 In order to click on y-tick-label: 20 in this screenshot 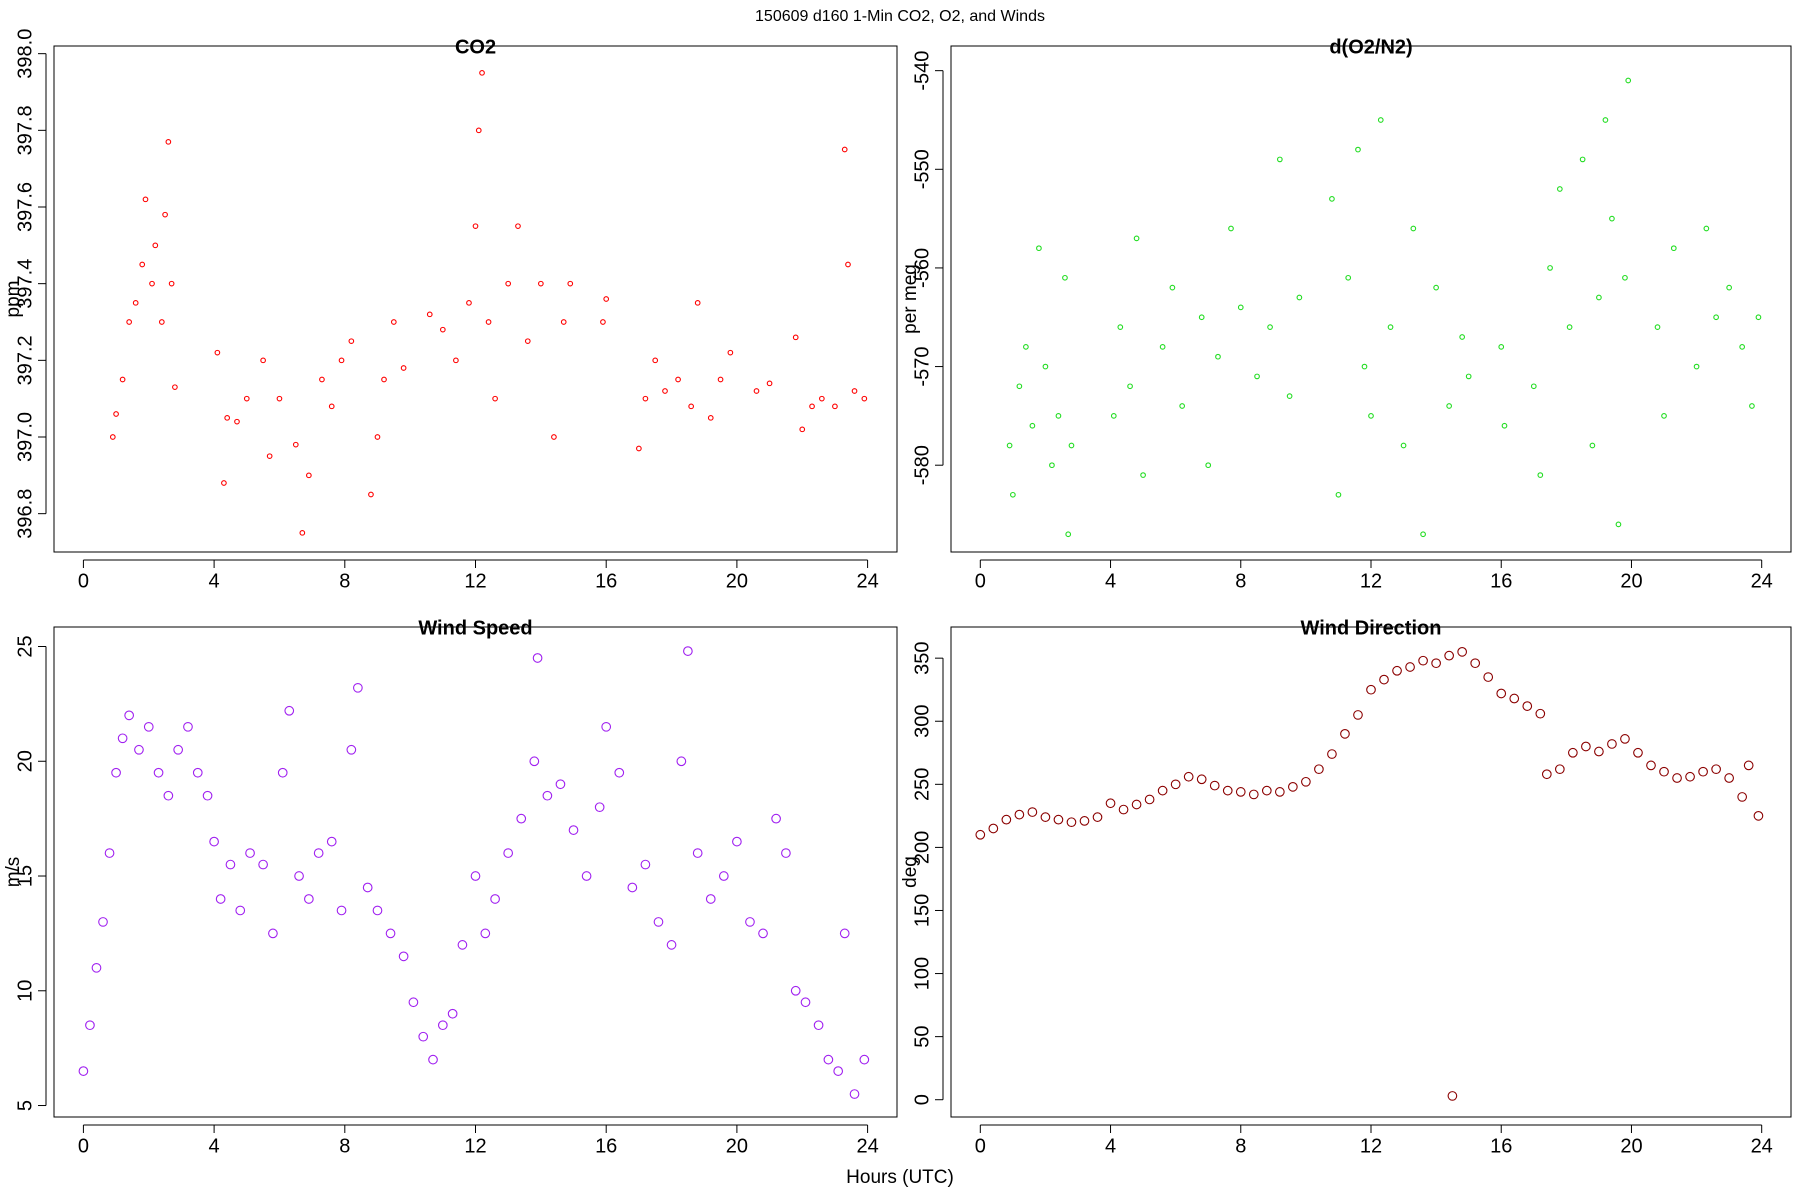, I will do `click(25, 761)`.